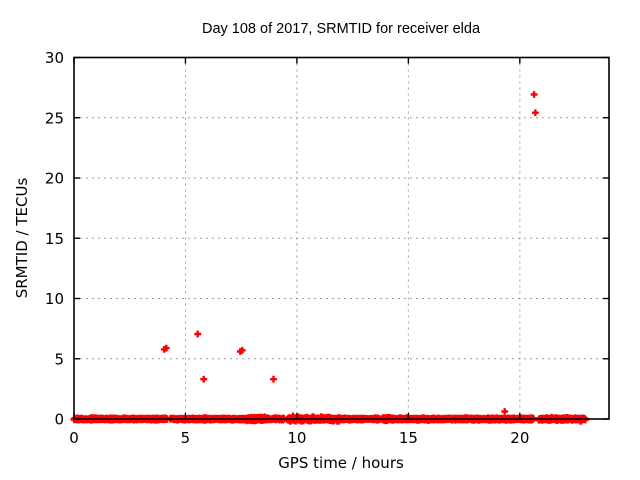 The width and height of the screenshot is (640, 480). What do you see at coordinates (519, 438) in the screenshot?
I see `x-tick-label: 20` at bounding box center [519, 438].